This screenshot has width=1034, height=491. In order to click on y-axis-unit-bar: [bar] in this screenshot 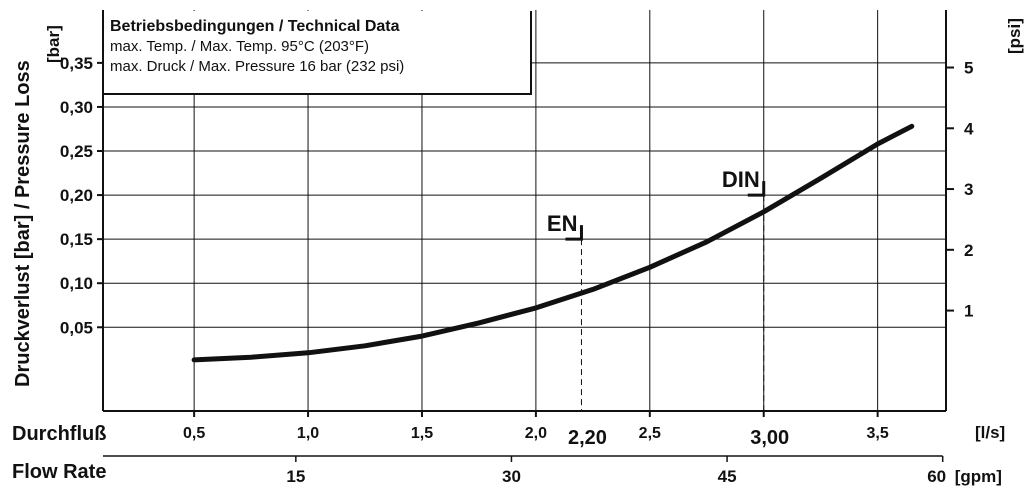, I will do `click(53, 44)`.